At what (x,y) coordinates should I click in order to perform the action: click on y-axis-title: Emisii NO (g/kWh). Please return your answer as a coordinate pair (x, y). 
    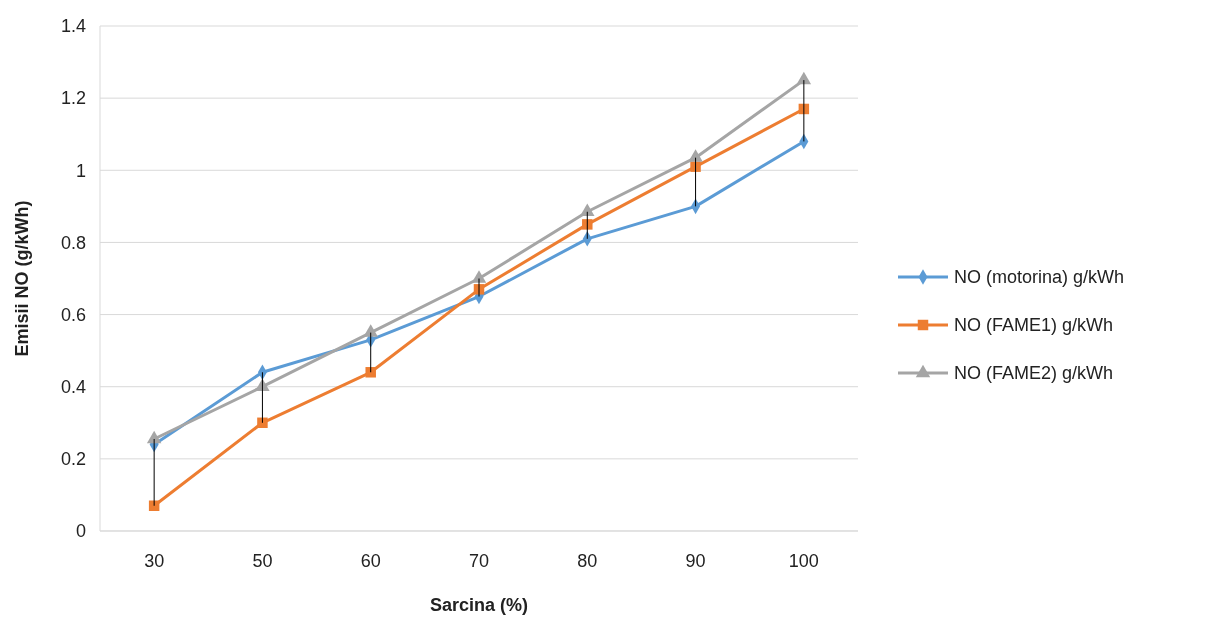
    Looking at the image, I should click on (22, 278).